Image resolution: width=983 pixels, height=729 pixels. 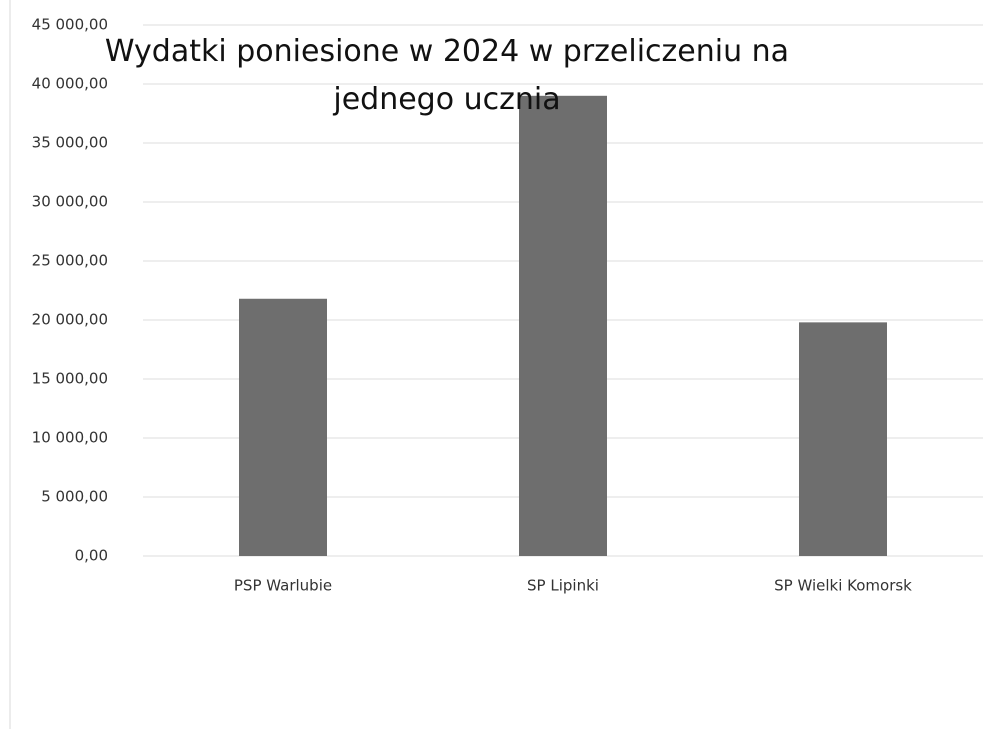 What do you see at coordinates (74, 497) in the screenshot?
I see `y-tick-label: 5 000,00` at bounding box center [74, 497].